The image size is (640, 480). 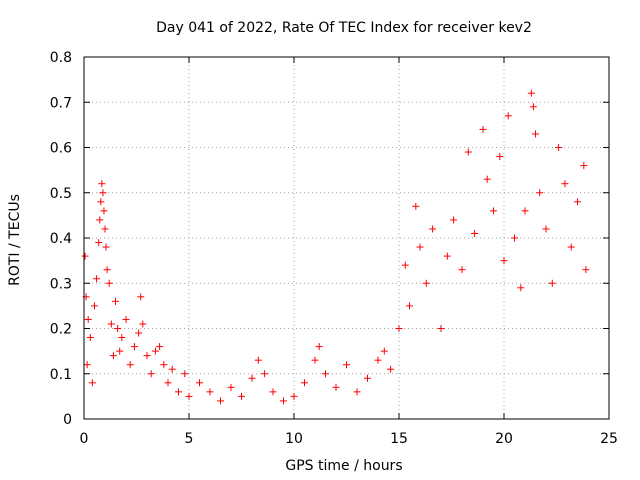 What do you see at coordinates (61, 284) in the screenshot?
I see `y-tick-label: 0.3` at bounding box center [61, 284].